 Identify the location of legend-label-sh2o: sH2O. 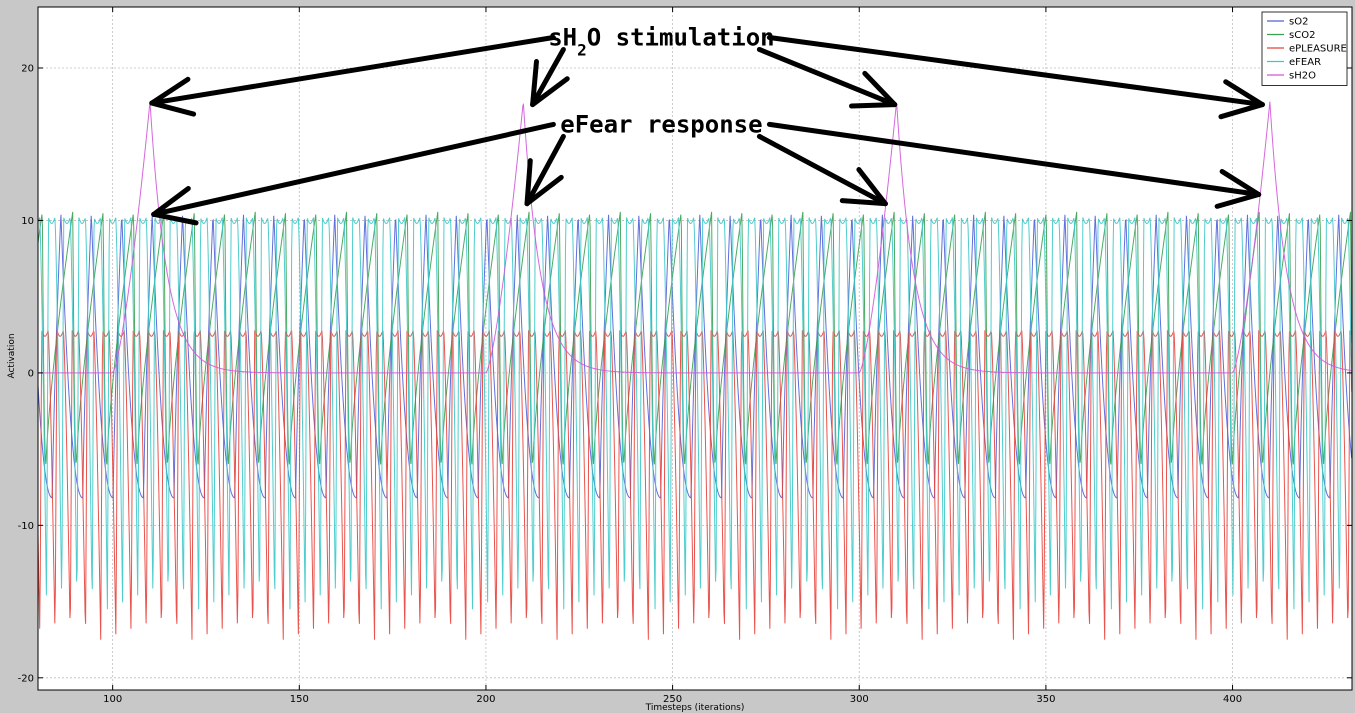
(1302, 76).